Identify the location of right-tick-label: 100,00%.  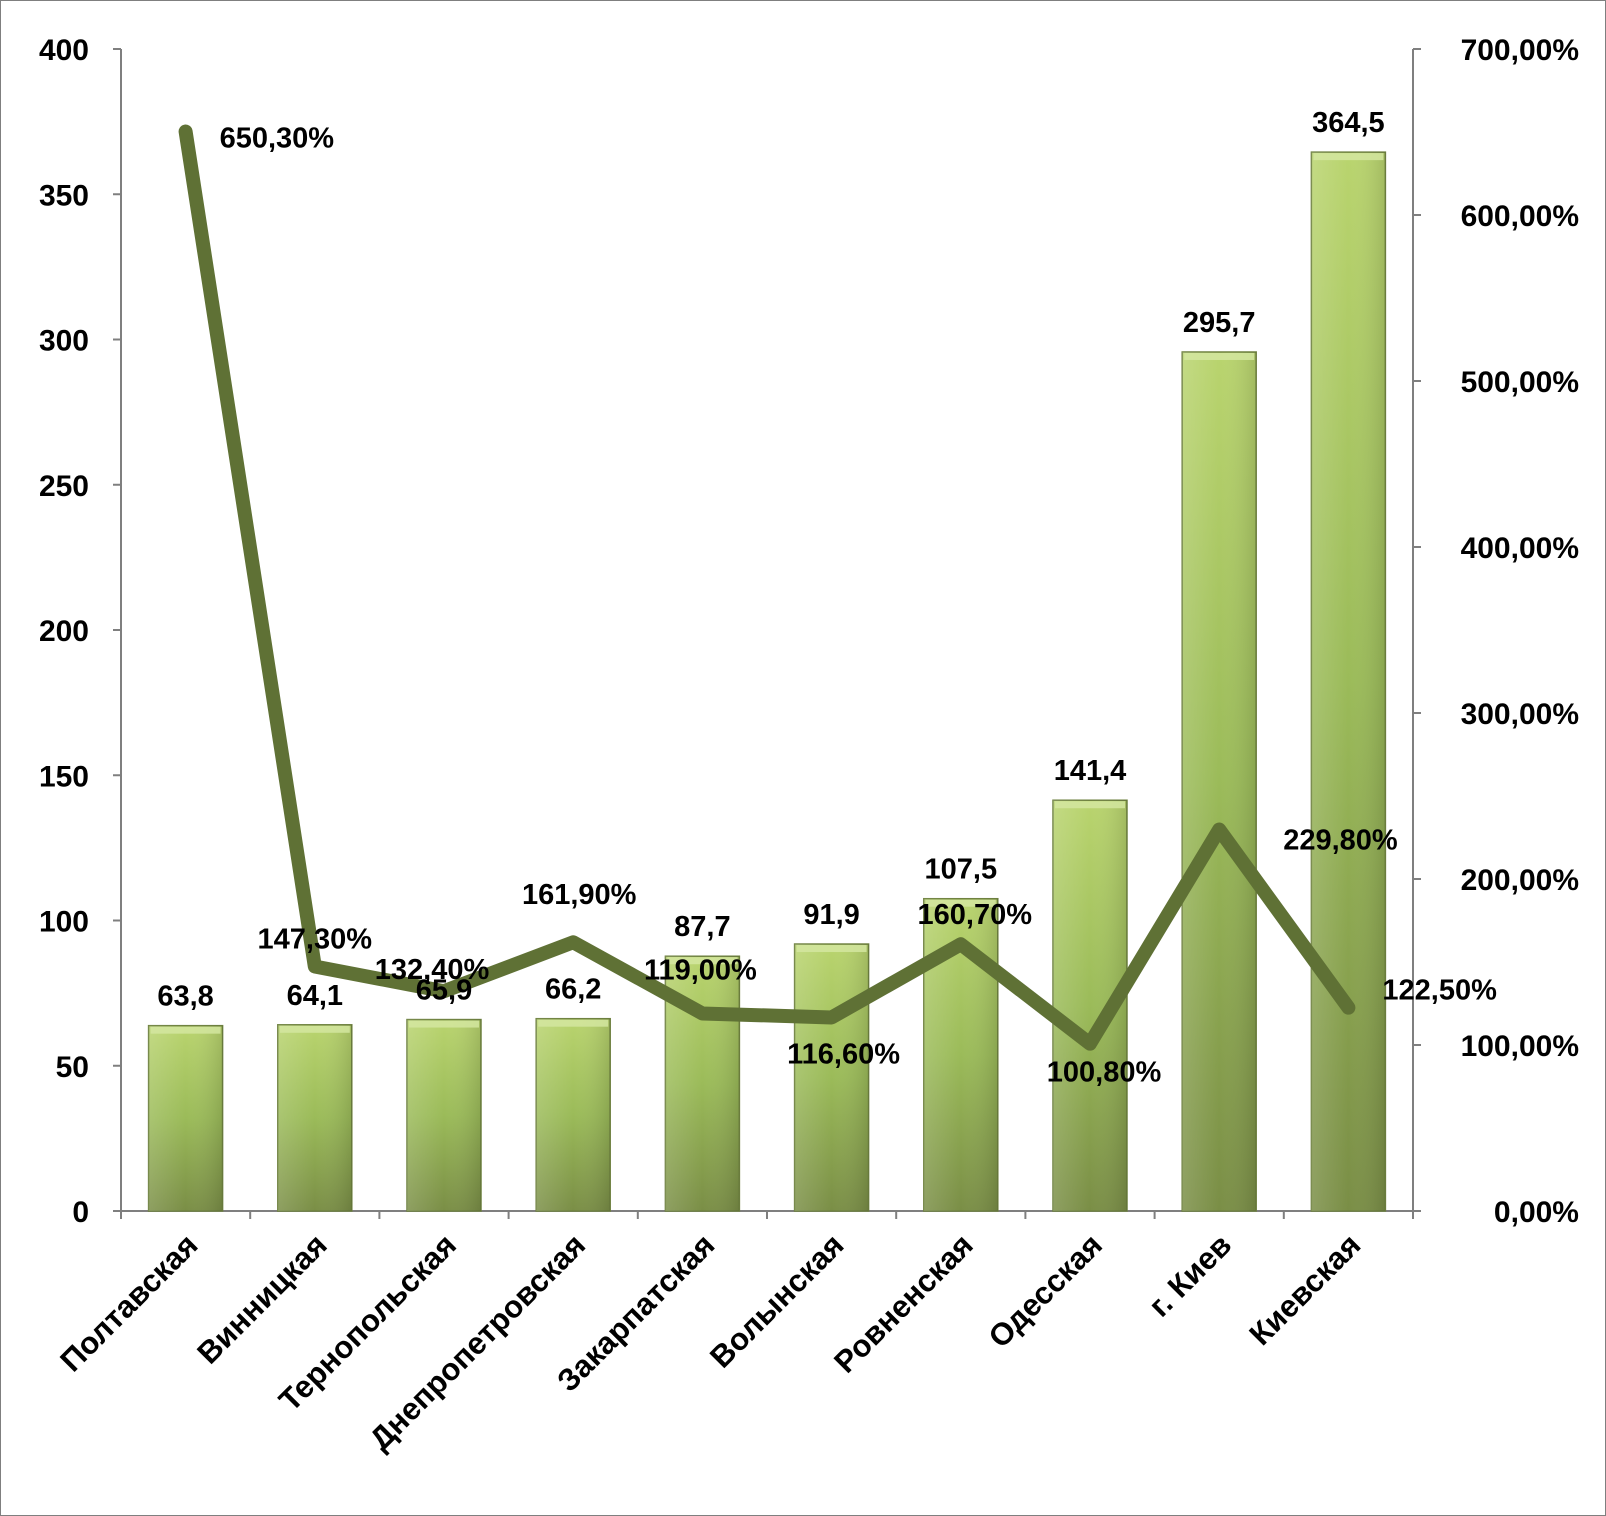
(1520, 1046).